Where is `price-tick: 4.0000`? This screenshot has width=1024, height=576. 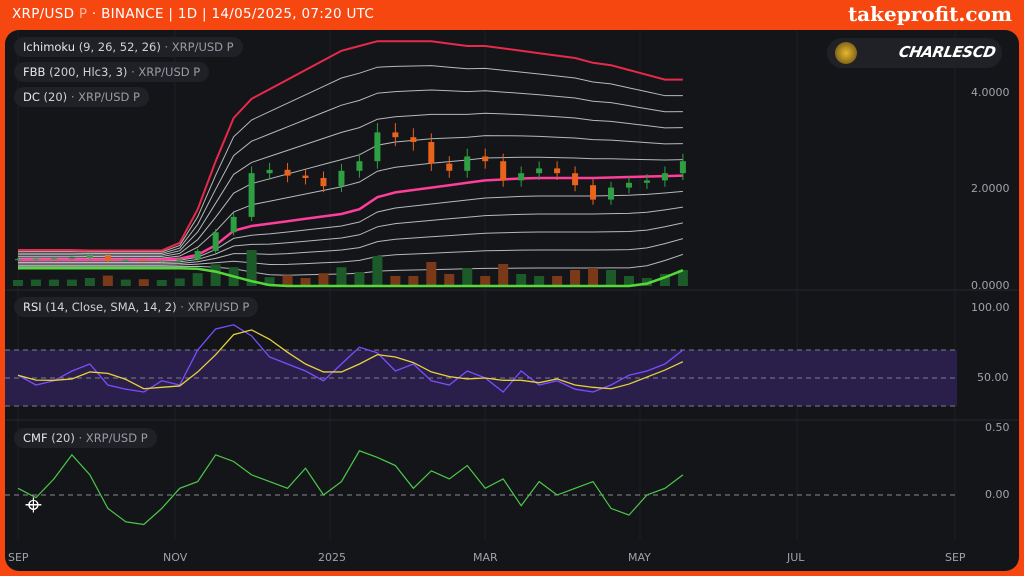
price-tick: 4.0000 is located at coordinates (990, 92).